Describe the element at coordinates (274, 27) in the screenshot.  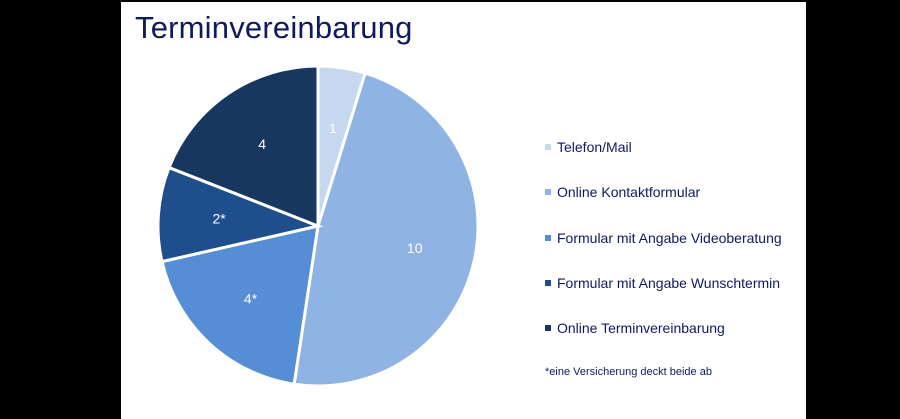
I see `chart-title: Terminvereinbarung` at that location.